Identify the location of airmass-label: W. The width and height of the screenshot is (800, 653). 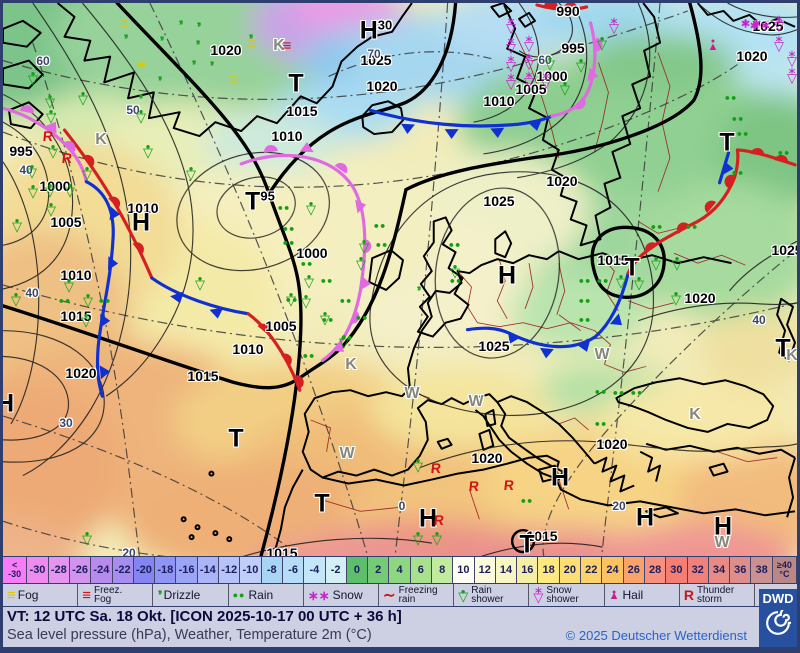
(476, 401).